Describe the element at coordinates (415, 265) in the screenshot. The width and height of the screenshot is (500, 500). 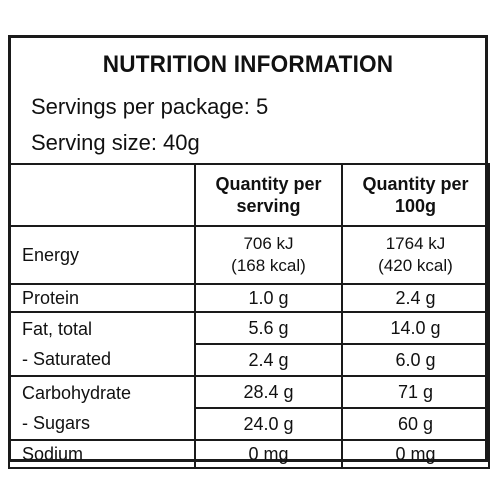
I see `energy-per-100g-kcal: (420 kcal)` at that location.